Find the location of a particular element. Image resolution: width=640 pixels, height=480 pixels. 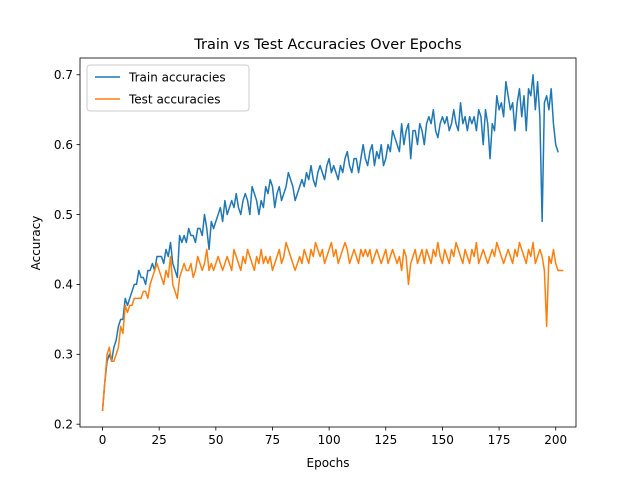

legend-label: Test accuracies is located at coordinates (174, 99).